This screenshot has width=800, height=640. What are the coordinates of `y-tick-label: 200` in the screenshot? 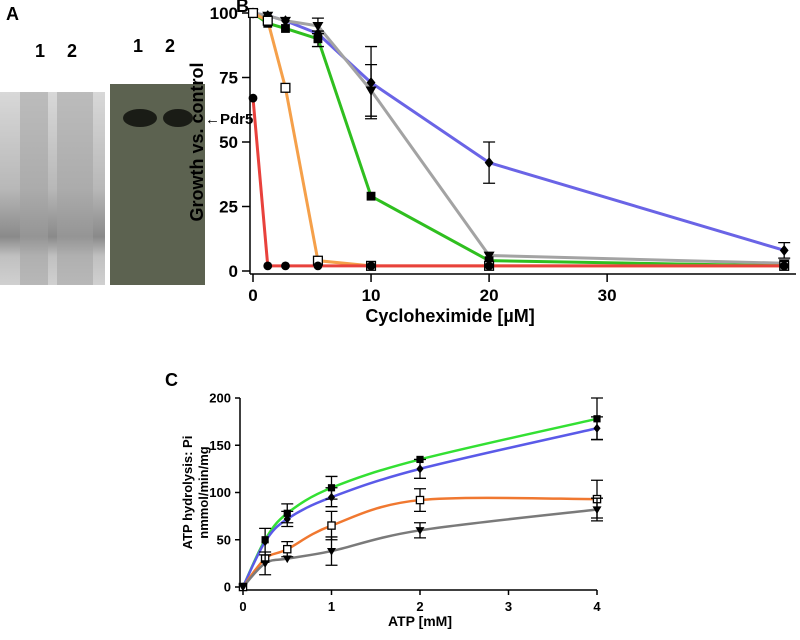 It's located at (220, 398).